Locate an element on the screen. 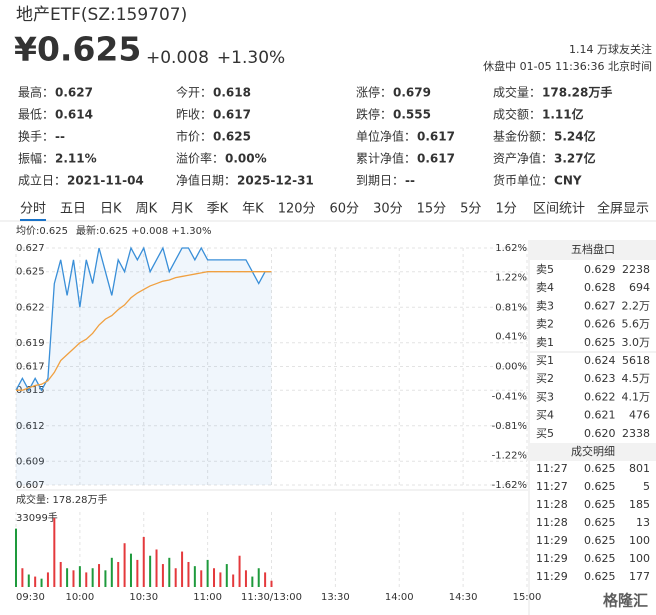 The height and width of the screenshot is (615, 656). tab: 30分 is located at coordinates (388, 209).